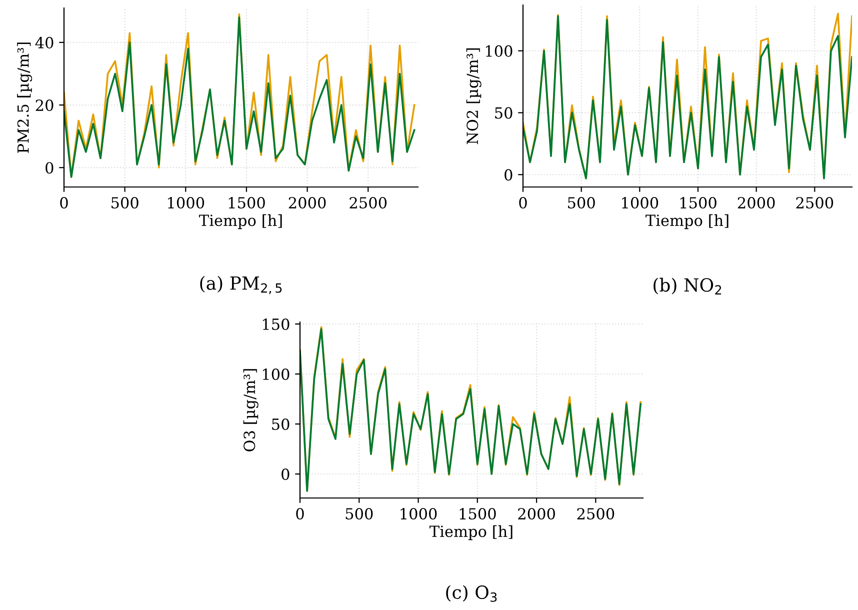 Image resolution: width=858 pixels, height=610 pixels. I want to click on y-axis-title: PM2.5 [µg/m³], so click(24, 97).